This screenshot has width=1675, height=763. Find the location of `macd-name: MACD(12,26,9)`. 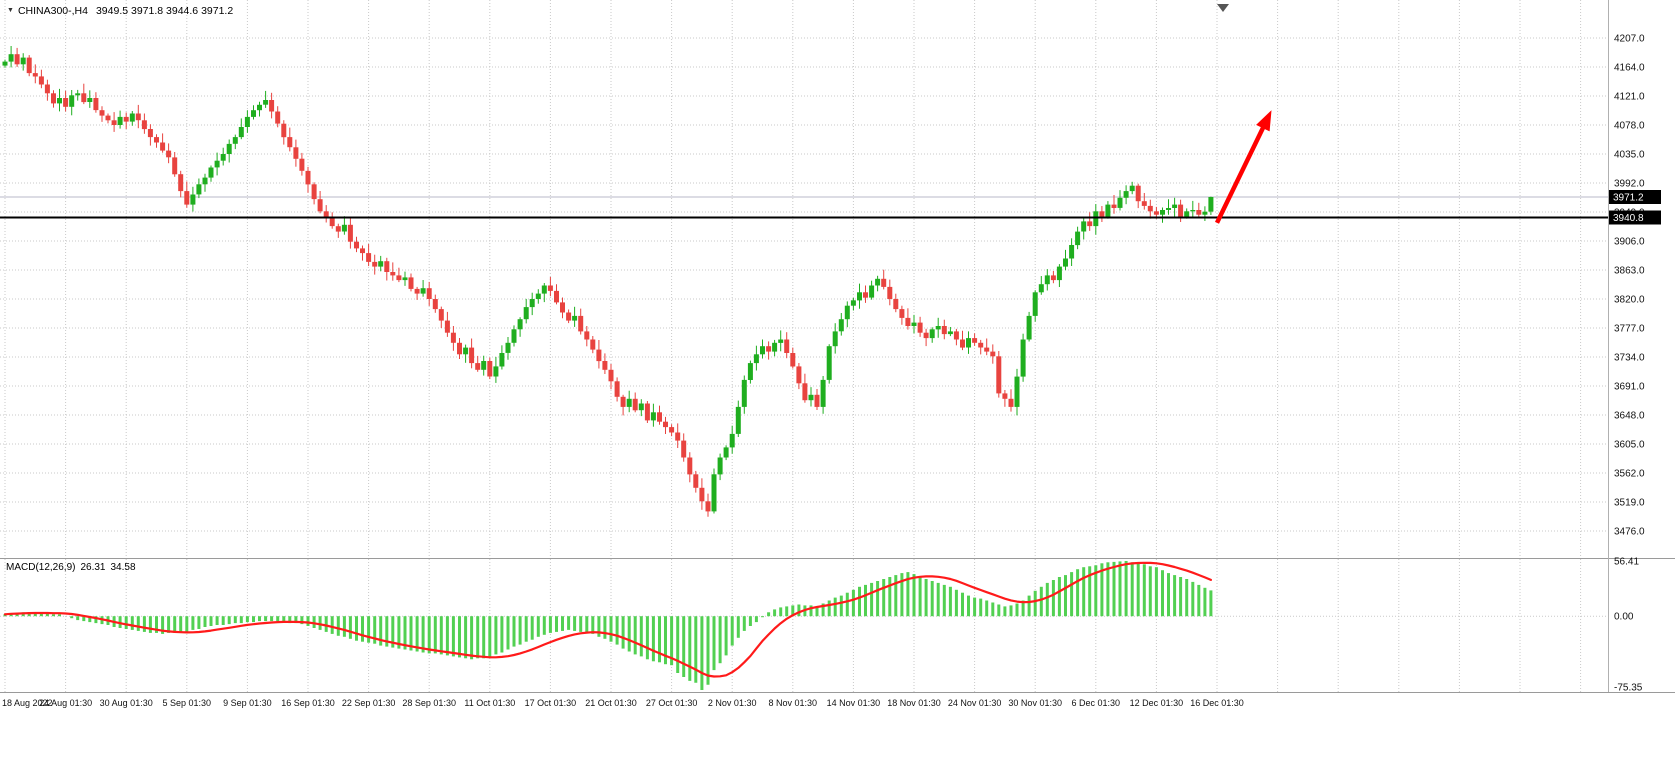

macd-name: MACD(12,26,9) is located at coordinates (41, 567).